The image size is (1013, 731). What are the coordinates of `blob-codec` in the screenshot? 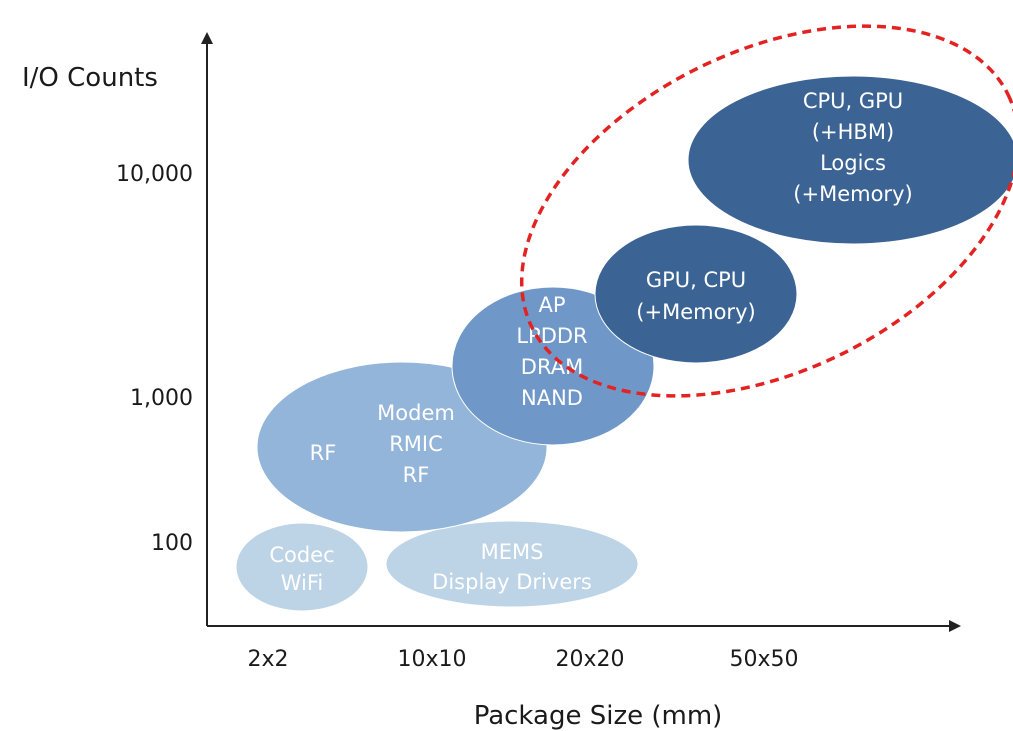 It's located at (302, 567).